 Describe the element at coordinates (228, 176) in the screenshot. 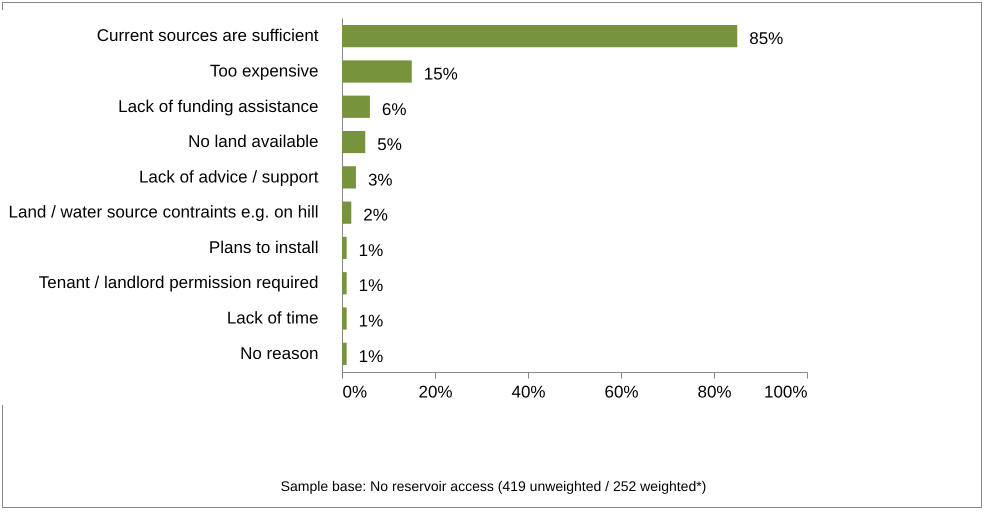

I see `y-tick-label: Lack of advice / support` at that location.